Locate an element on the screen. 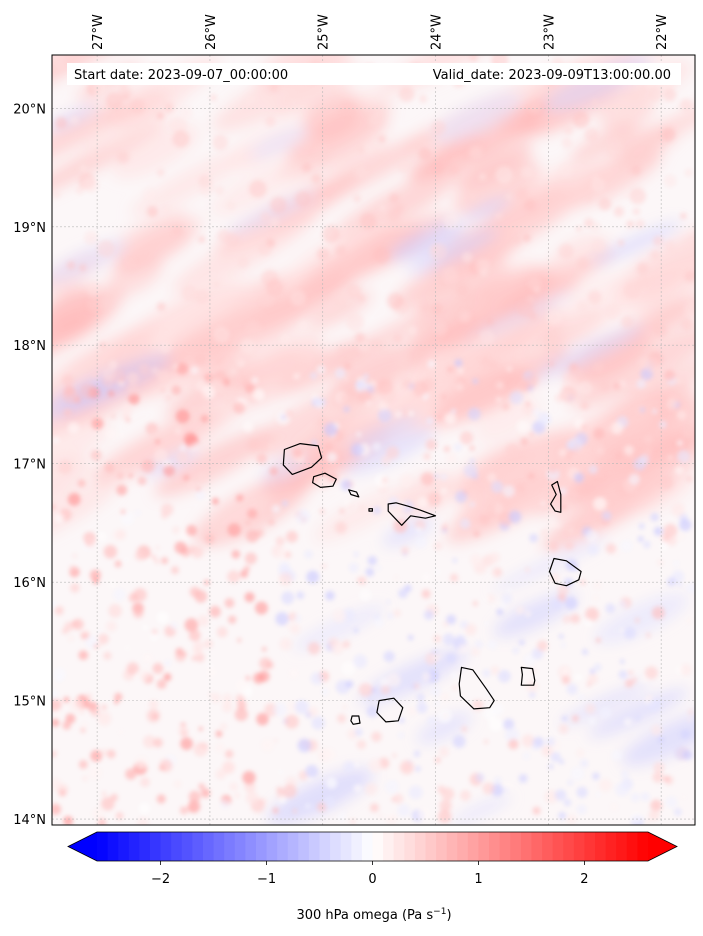 Image resolution: width=703 pixels, height=936 pixels. colorbar-tick-label: 1 is located at coordinates (478, 879).